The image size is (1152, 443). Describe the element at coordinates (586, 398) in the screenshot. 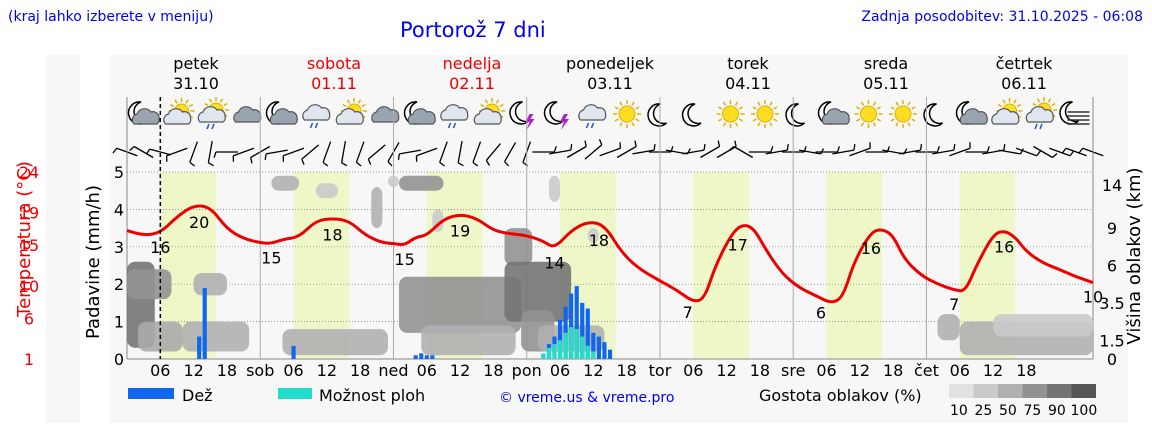

I see `credit-link: © vreme.us & vreme.pro` at that location.